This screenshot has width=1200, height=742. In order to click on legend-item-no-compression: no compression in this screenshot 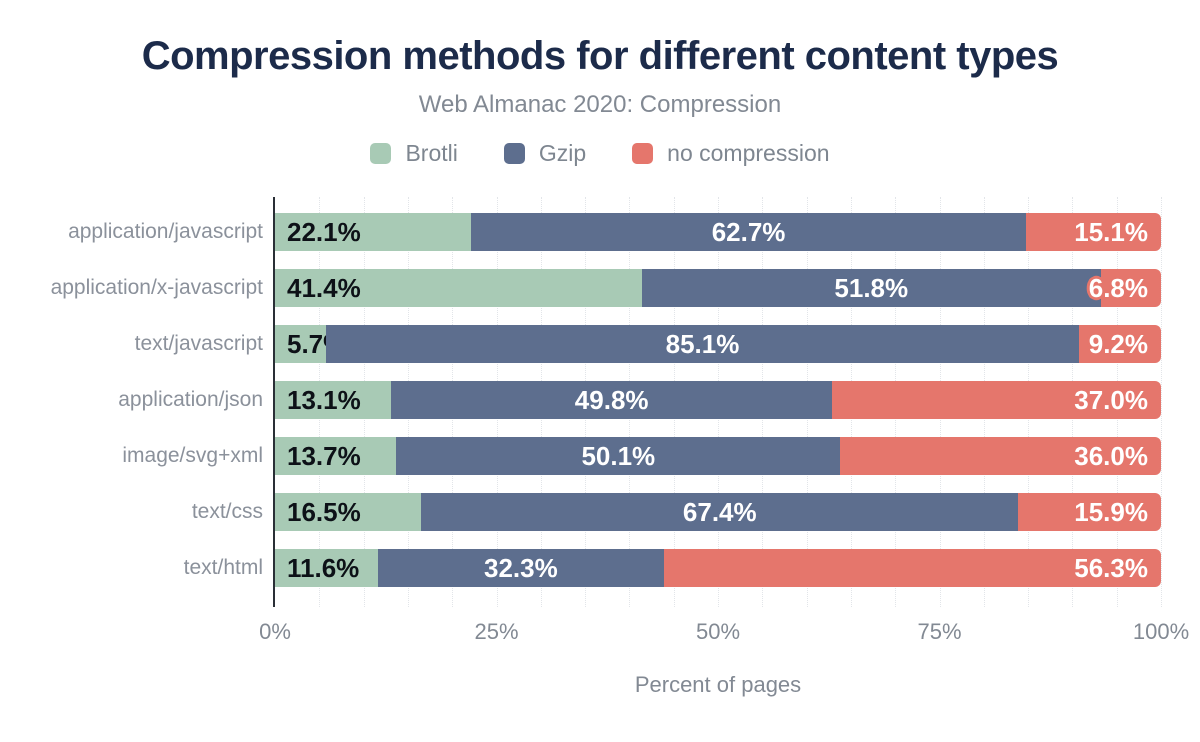, I will do `click(731, 153)`.